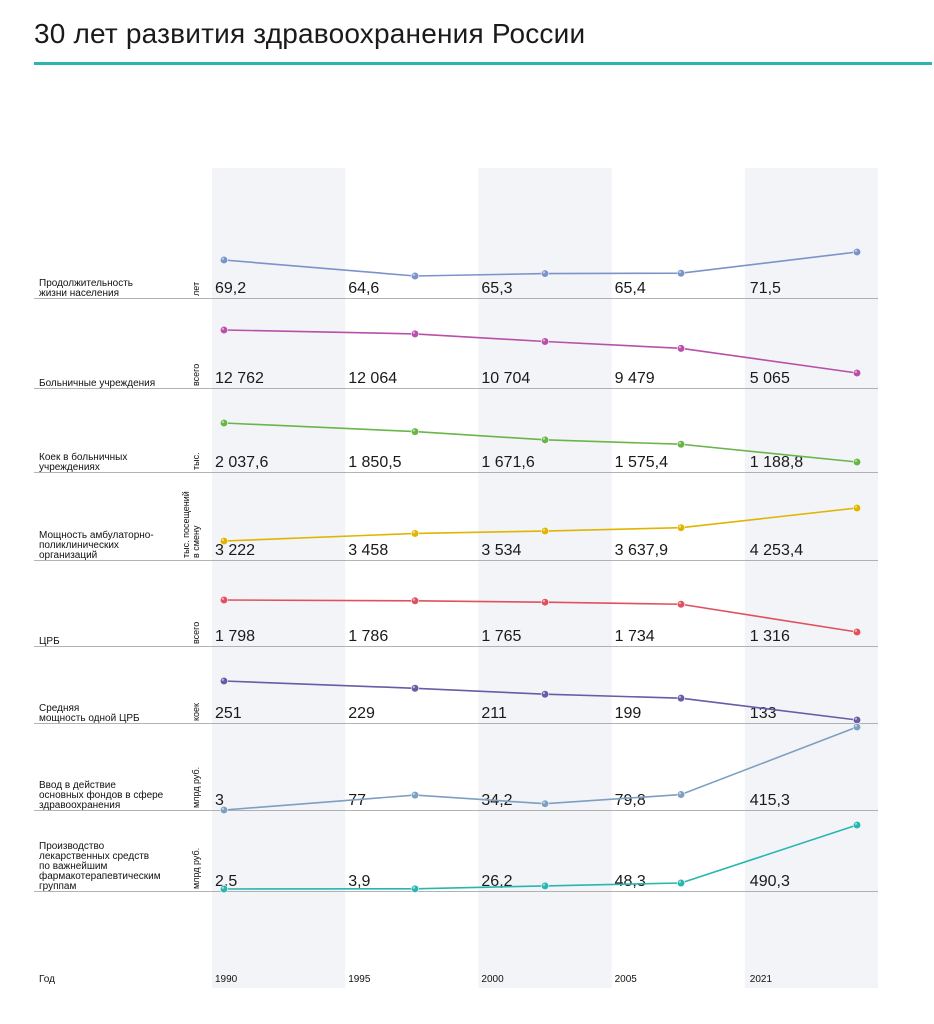 The image size is (934, 1024). What do you see at coordinates (89, 718) in the screenshot?
I see `row-label-line: мощность одной ЦРБ` at bounding box center [89, 718].